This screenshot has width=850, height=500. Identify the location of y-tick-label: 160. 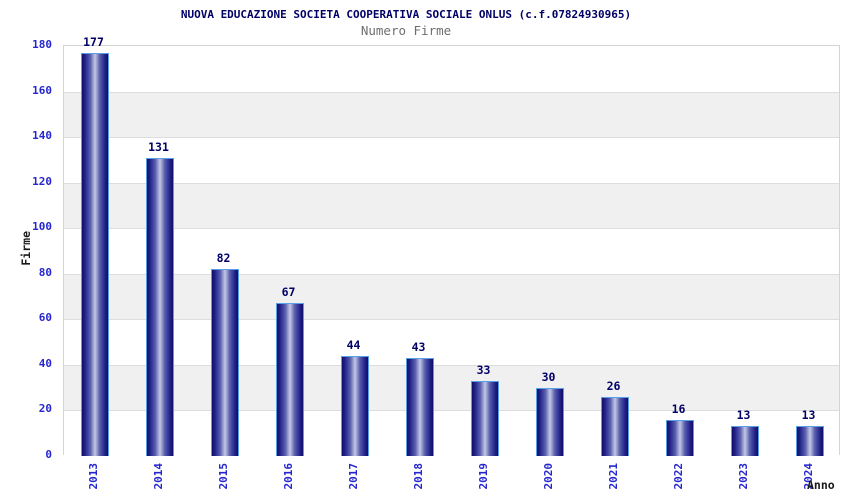
(42, 90).